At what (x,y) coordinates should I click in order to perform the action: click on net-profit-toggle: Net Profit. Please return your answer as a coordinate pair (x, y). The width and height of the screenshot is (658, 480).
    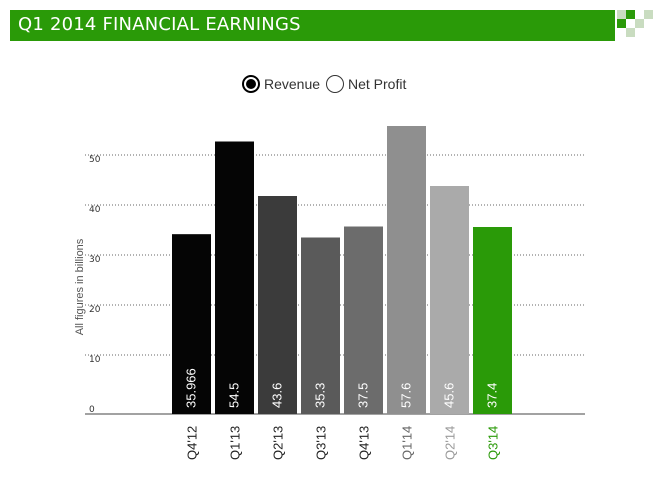
    Looking at the image, I should click on (366, 84).